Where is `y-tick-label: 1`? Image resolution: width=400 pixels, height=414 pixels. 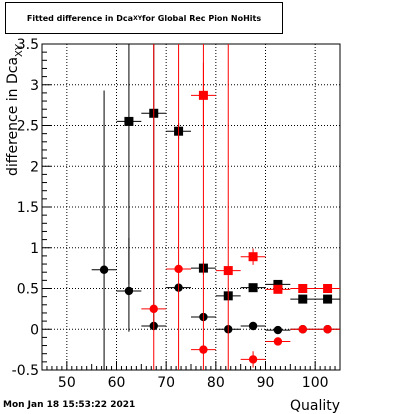 y-tick-label: 1 is located at coordinates (34, 249).